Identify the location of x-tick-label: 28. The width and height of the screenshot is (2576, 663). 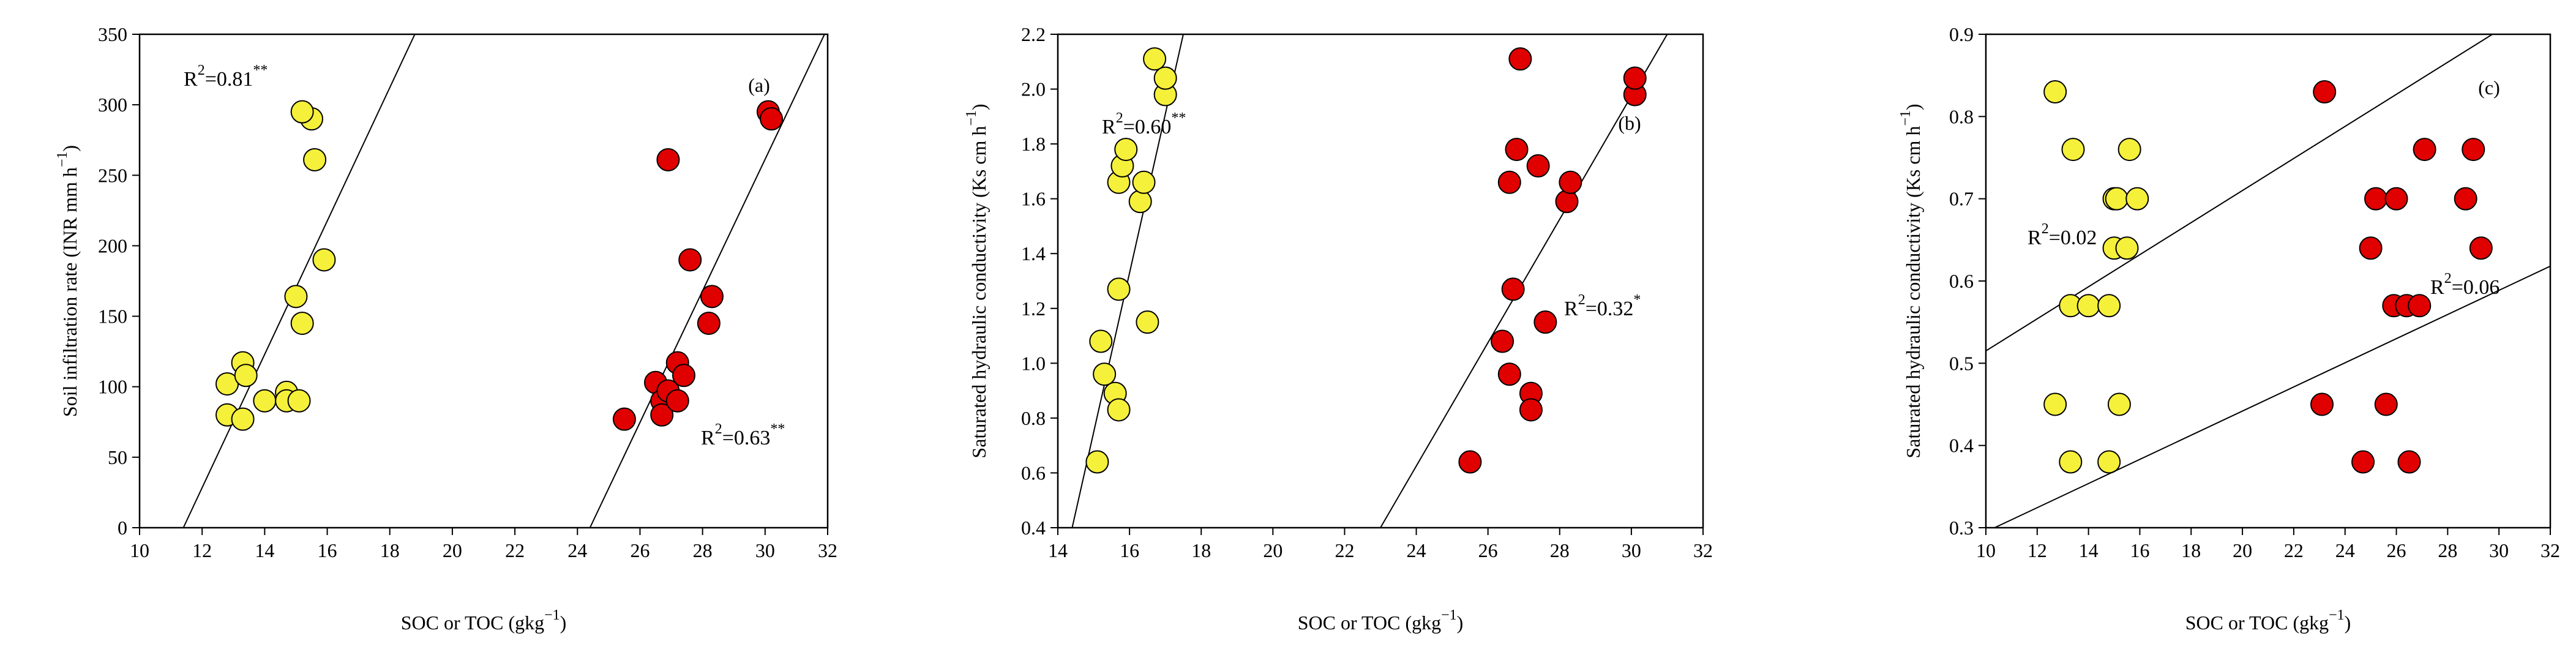
(2448, 550).